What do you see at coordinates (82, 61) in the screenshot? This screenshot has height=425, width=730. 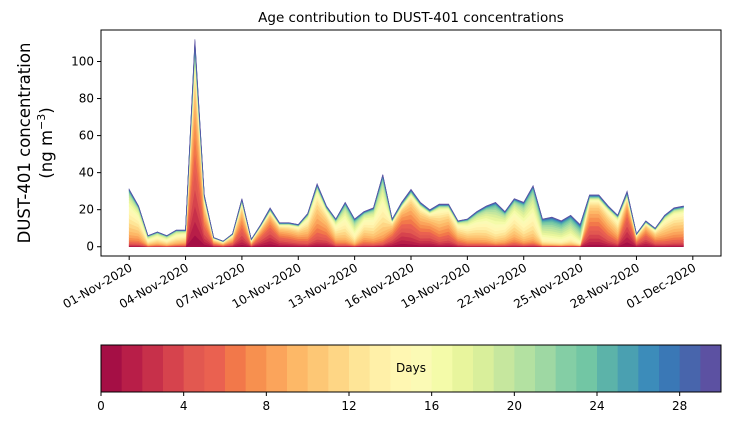 I see `y-tick-label: 100` at bounding box center [82, 61].